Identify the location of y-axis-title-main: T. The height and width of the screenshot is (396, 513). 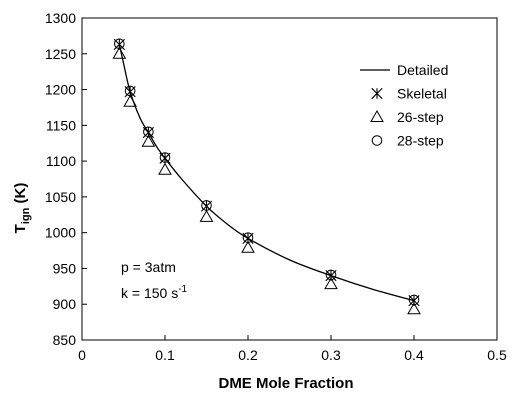
(20, 228).